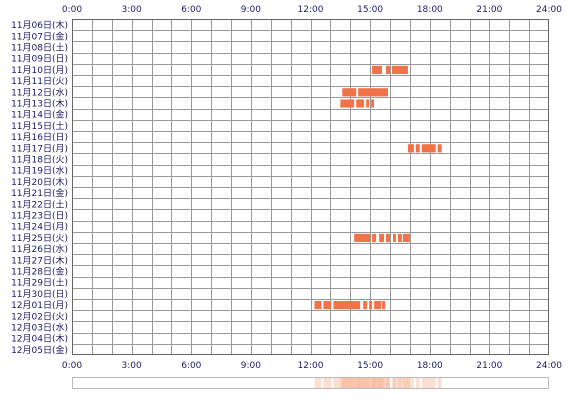 The height and width of the screenshot is (400, 570). What do you see at coordinates (39, 305) in the screenshot?
I see `row-label: 12月01日(月)` at bounding box center [39, 305].